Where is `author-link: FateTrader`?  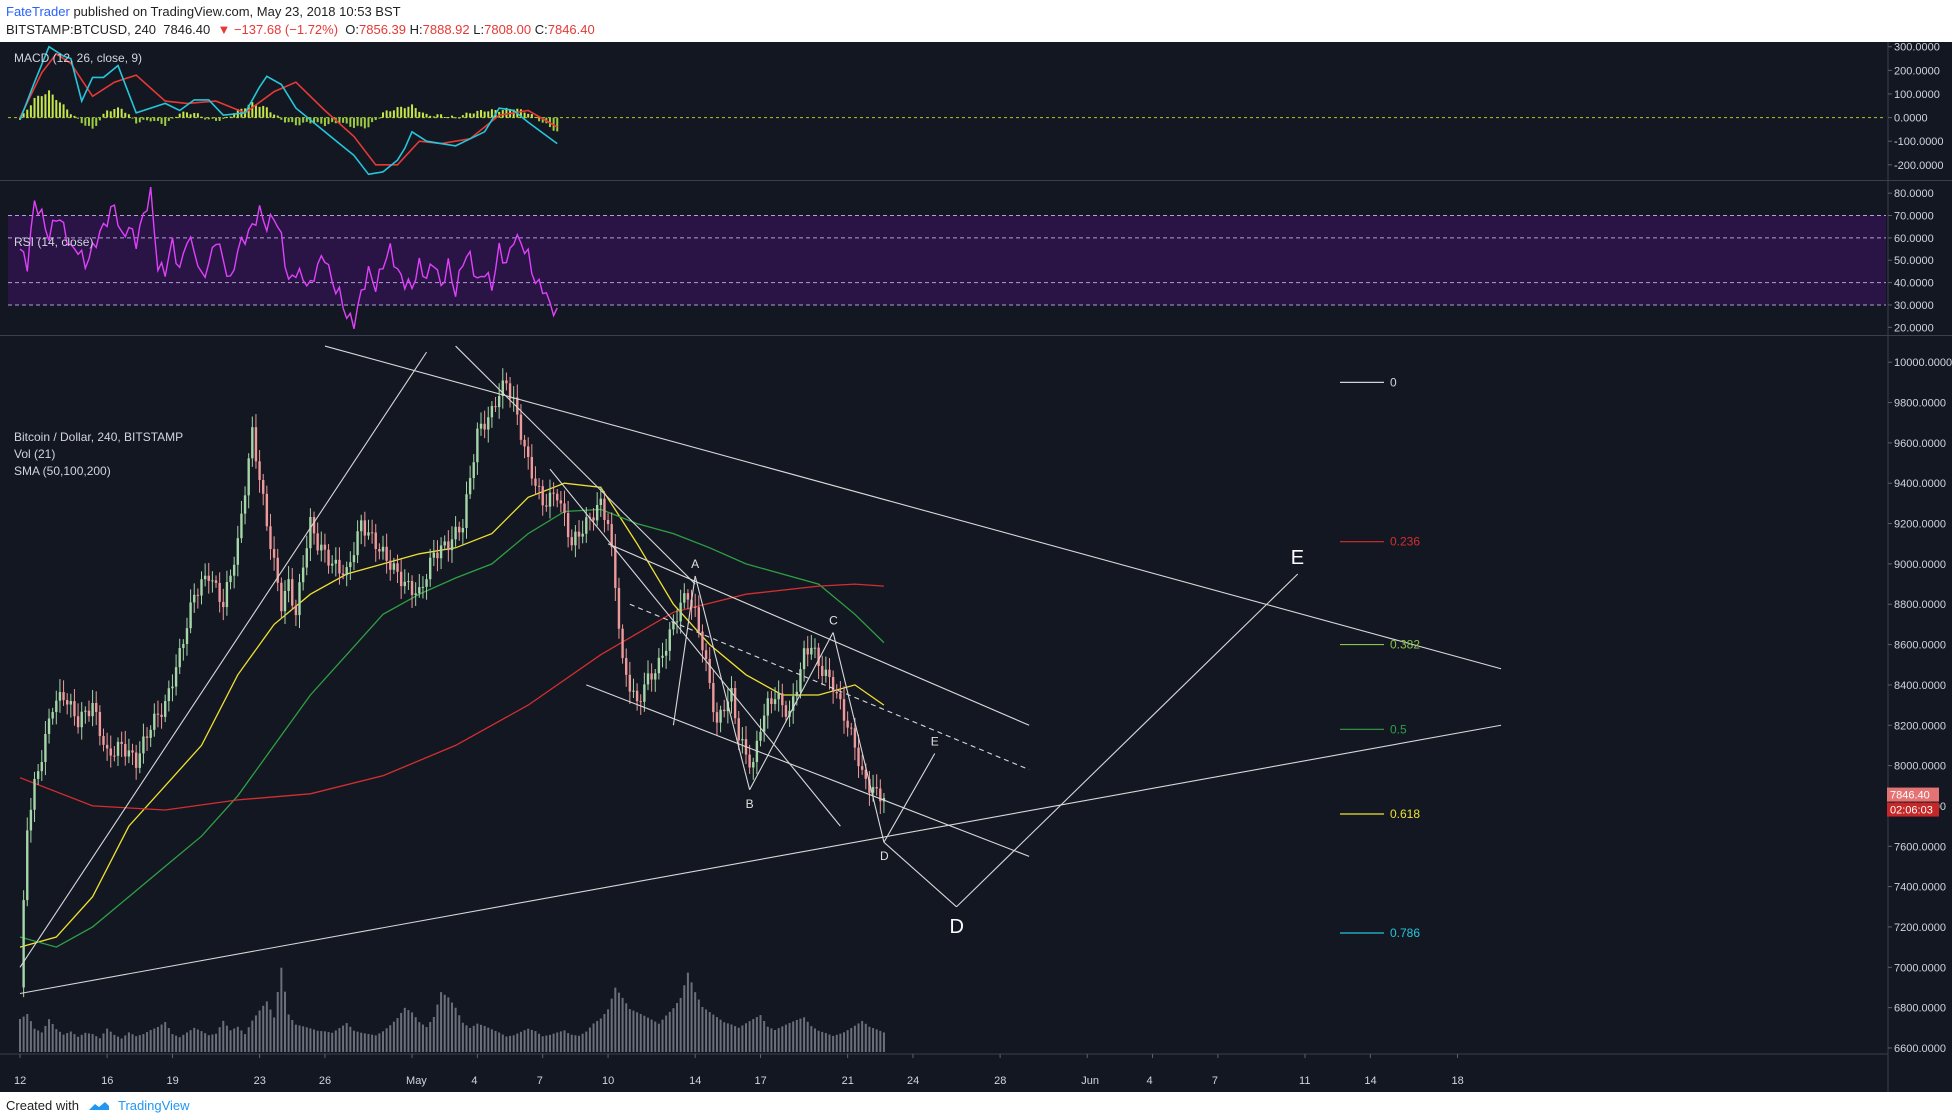 author-link: FateTrader is located at coordinates (38, 11).